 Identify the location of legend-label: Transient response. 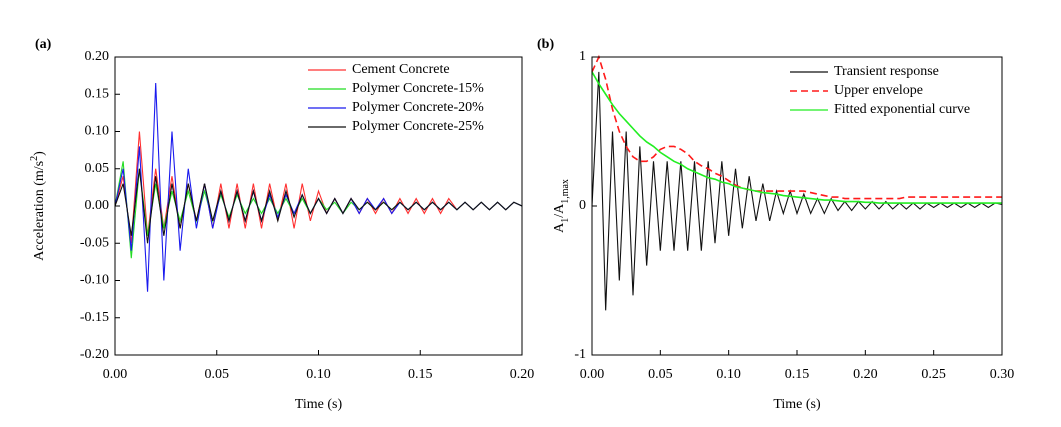
(886, 71).